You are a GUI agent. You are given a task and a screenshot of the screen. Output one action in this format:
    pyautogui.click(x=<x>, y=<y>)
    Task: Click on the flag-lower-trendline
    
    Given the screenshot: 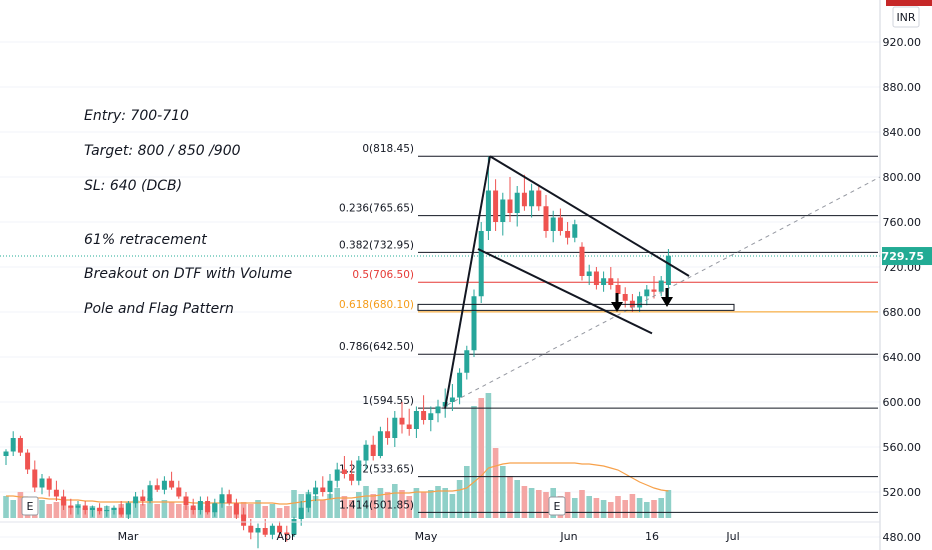 What is the action you would take?
    pyautogui.click(x=565, y=291)
    